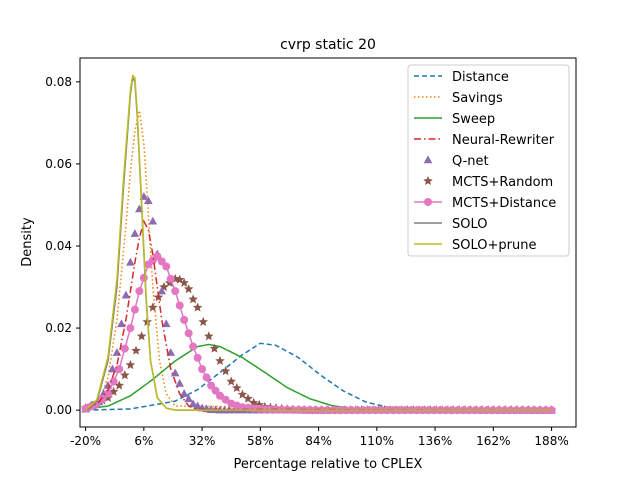 The height and width of the screenshot is (480, 640). What do you see at coordinates (58, 410) in the screenshot?
I see `y-tick-label: 0.00` at bounding box center [58, 410].